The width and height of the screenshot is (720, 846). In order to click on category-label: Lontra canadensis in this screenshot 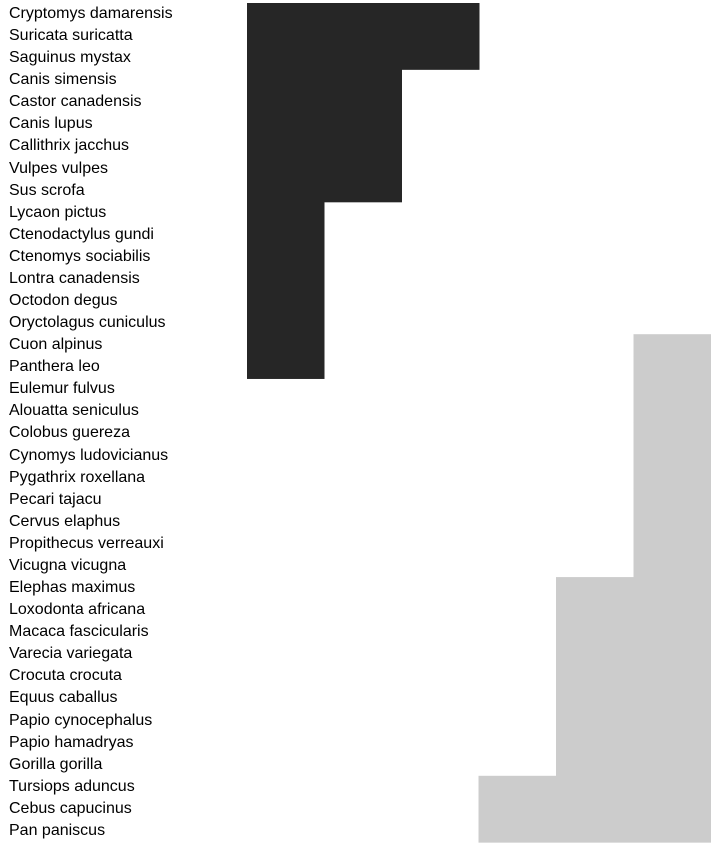, I will do `click(74, 278)`.